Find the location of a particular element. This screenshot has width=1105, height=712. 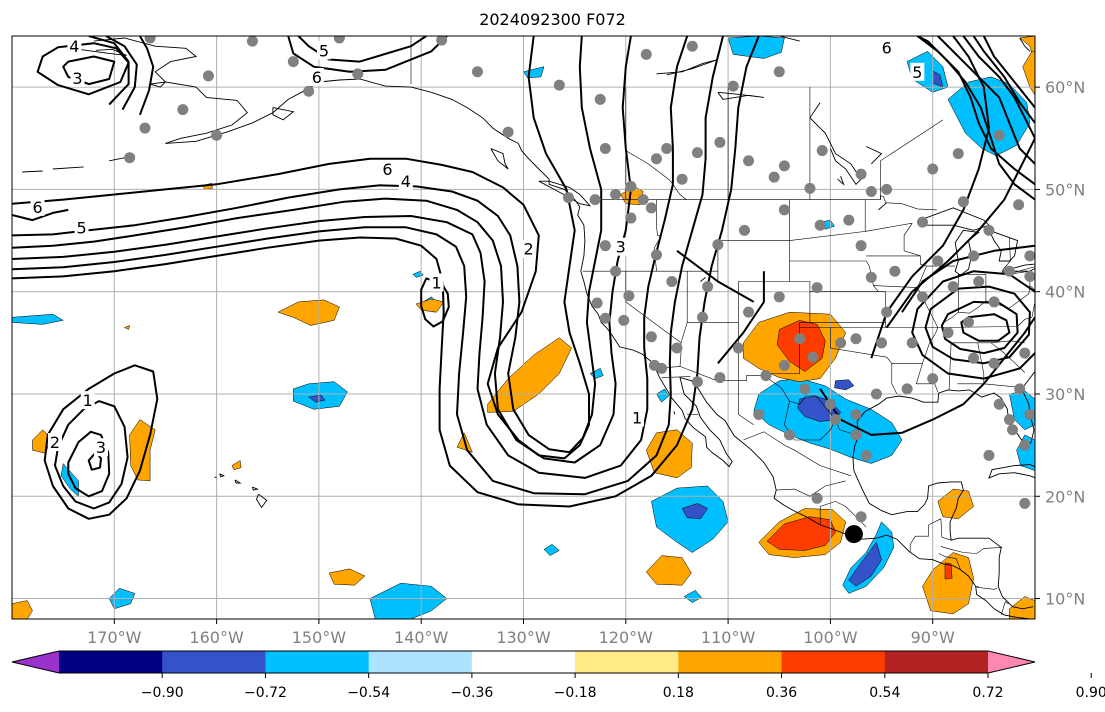

contour-label: 2 is located at coordinates (55, 442).